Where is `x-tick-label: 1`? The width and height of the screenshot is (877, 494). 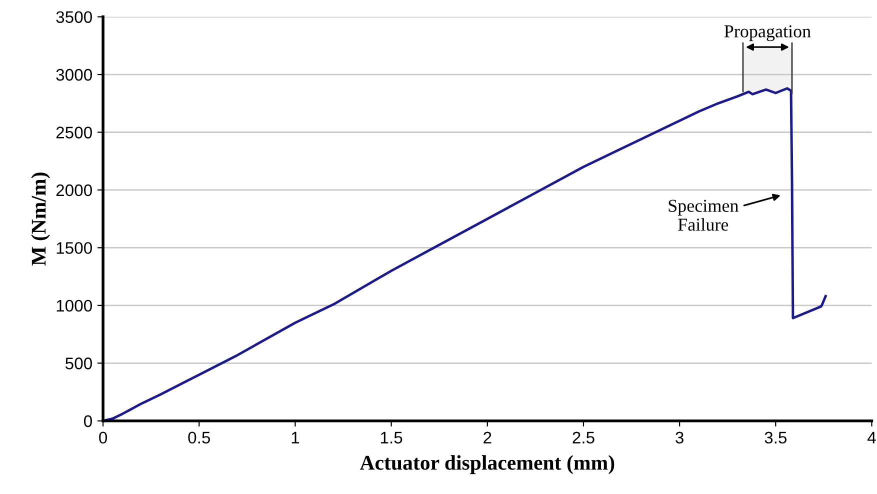
x-tick-label: 1 is located at coordinates (296, 438).